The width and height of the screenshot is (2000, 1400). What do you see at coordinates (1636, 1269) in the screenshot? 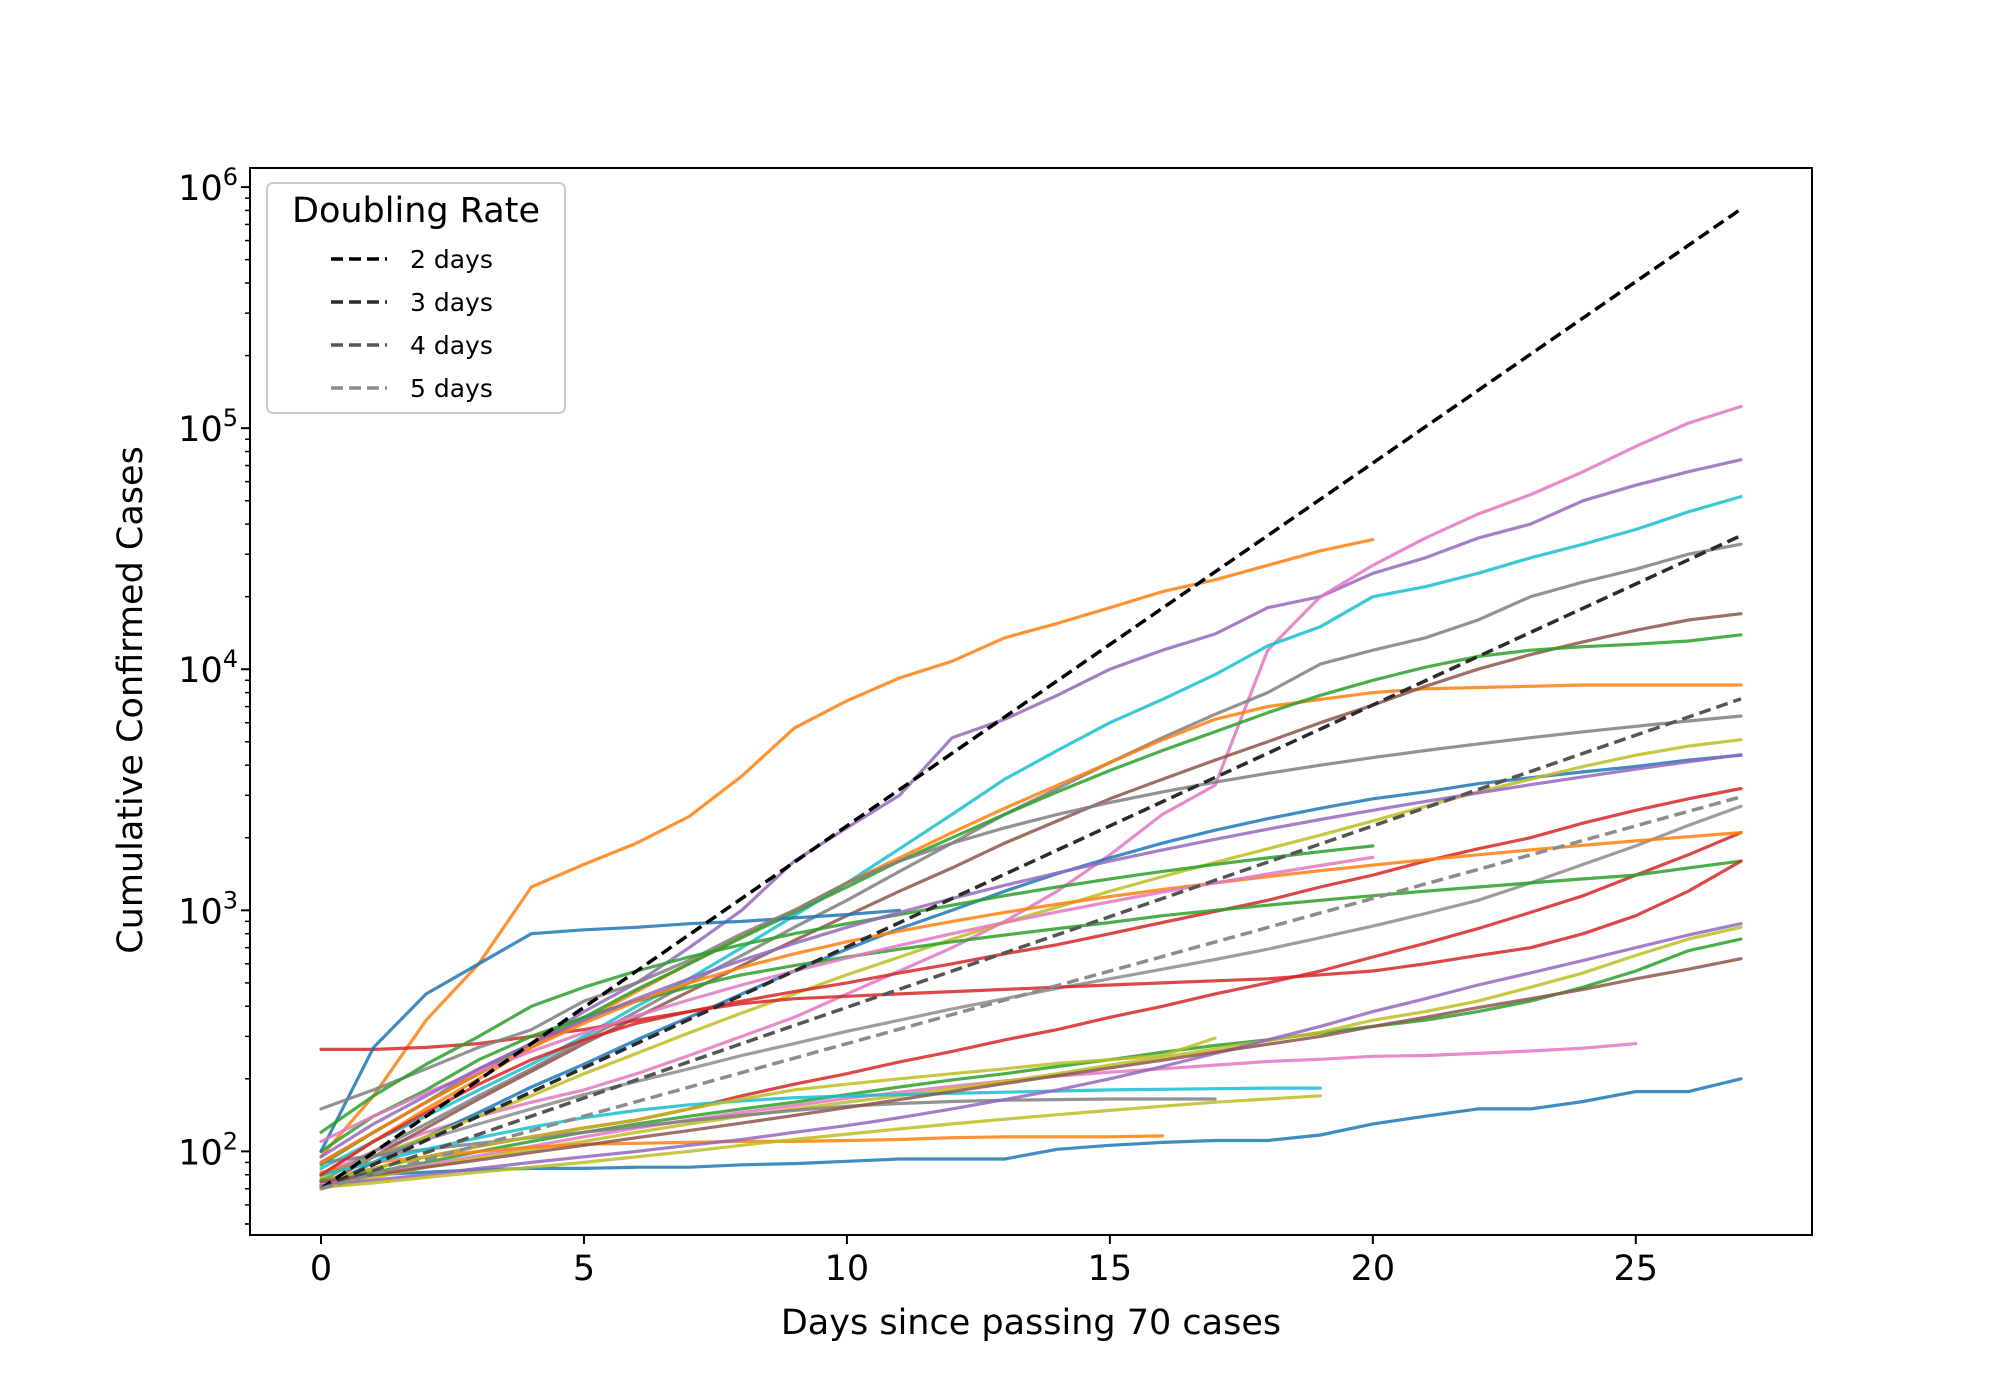
I see `x-tick-label: 25` at bounding box center [1636, 1269].